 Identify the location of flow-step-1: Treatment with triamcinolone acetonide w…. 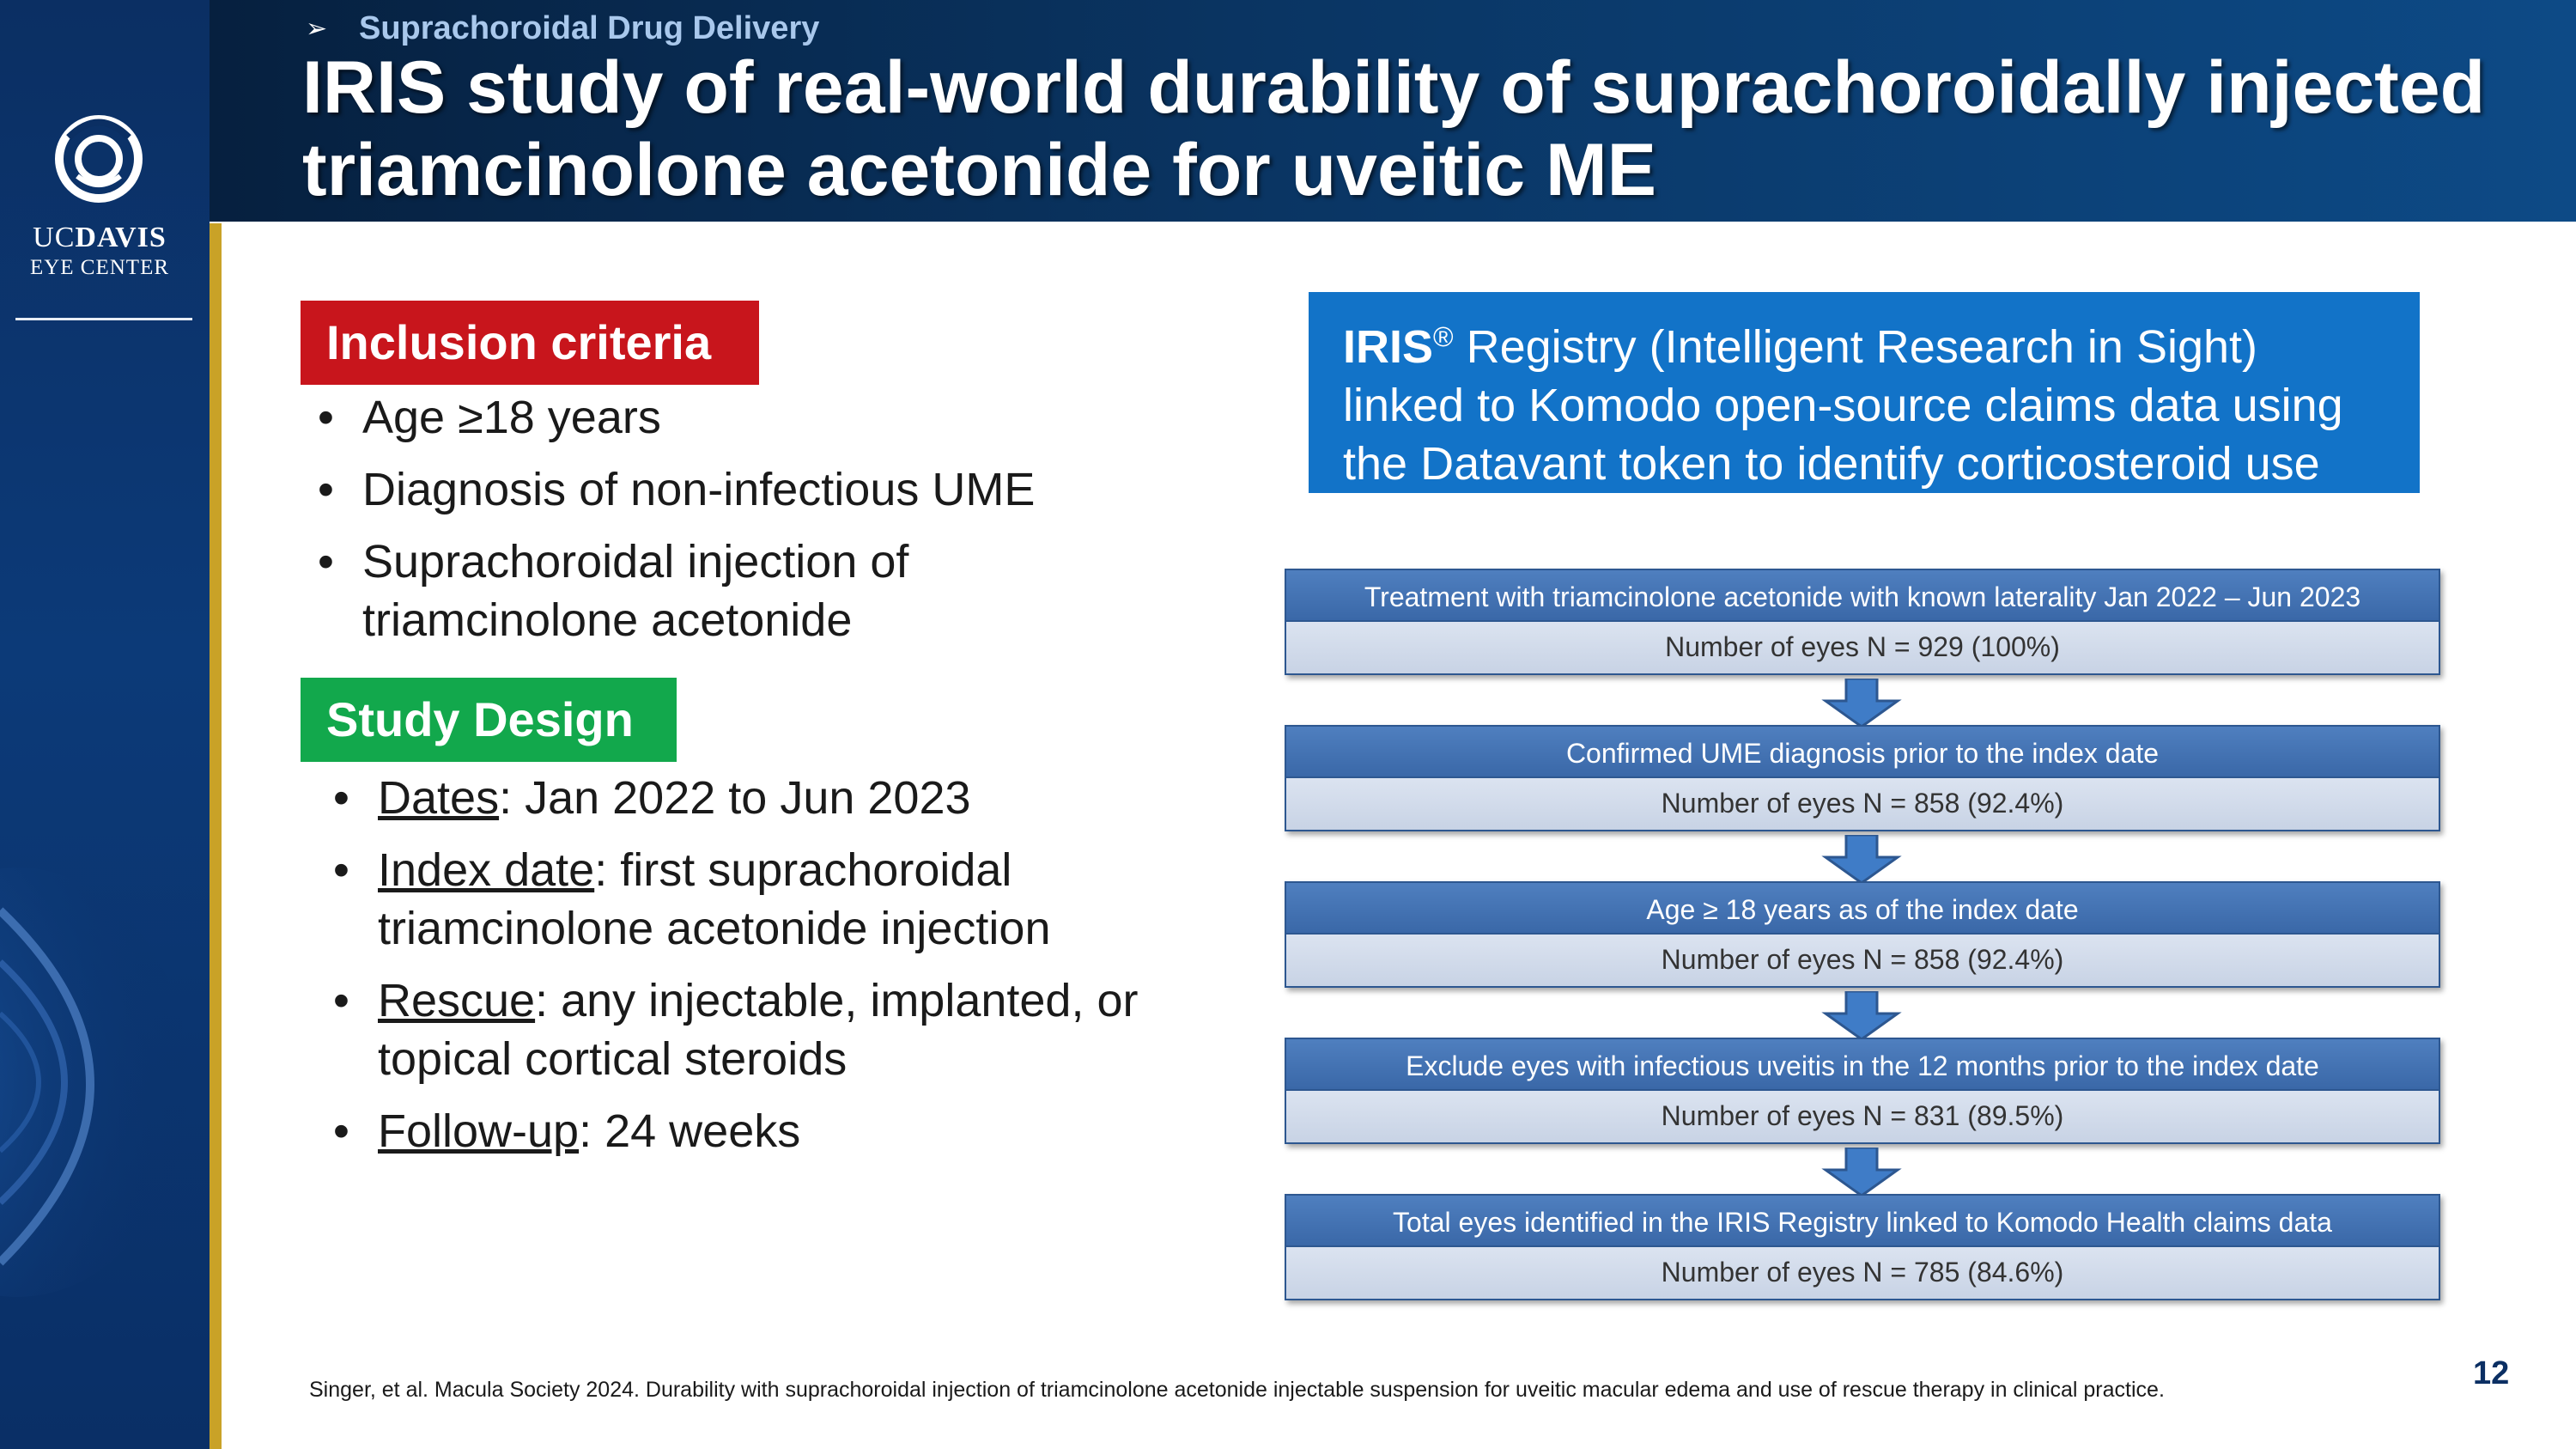
(1863, 622).